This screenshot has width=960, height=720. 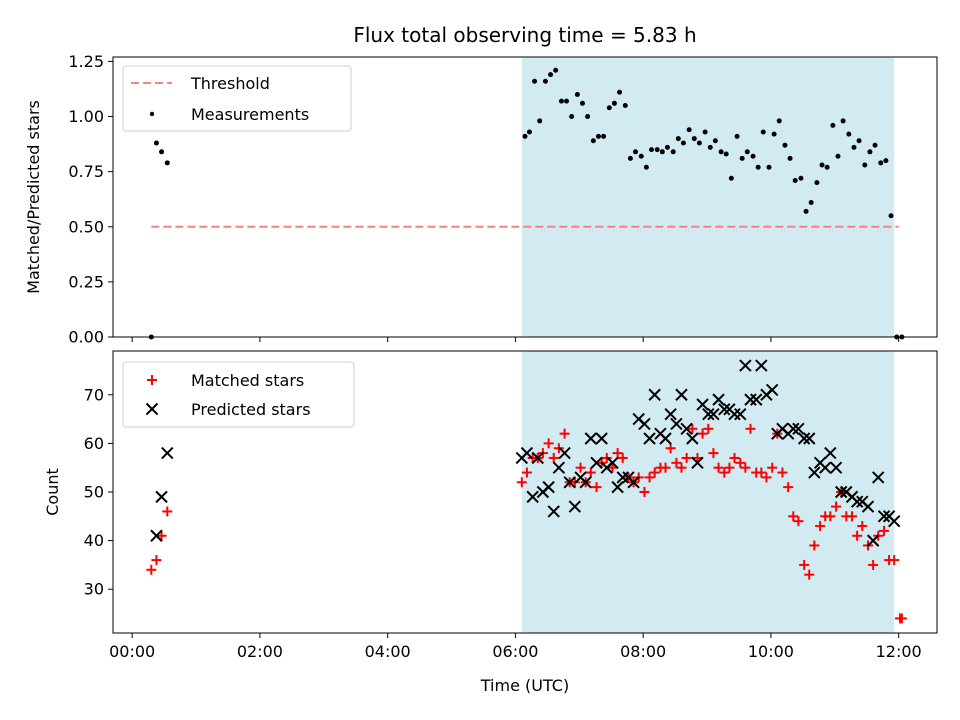 I want to click on y-tick-label: 1.25, so click(x=86, y=61).